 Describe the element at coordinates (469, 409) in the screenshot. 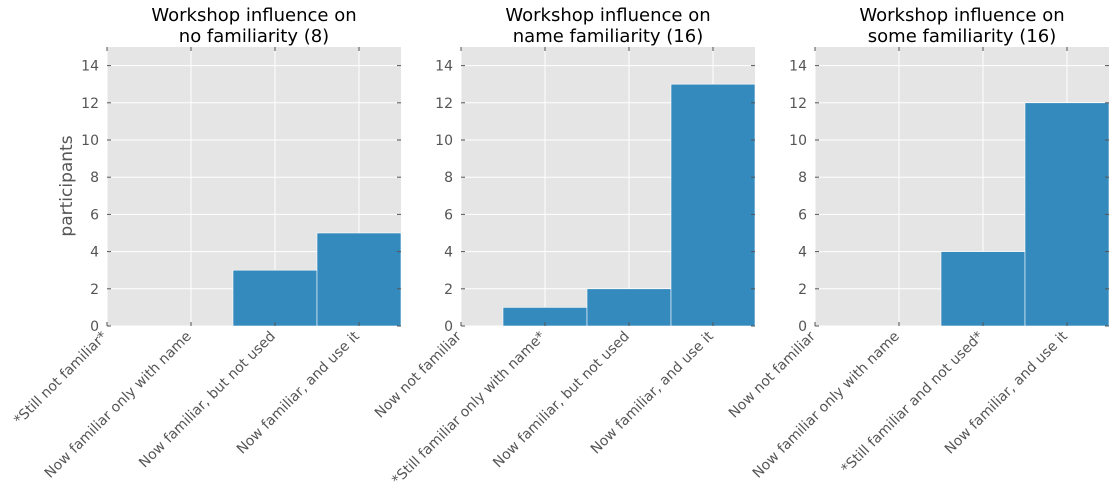

I see `x-tick-label: *Still familiar only with name*` at that location.